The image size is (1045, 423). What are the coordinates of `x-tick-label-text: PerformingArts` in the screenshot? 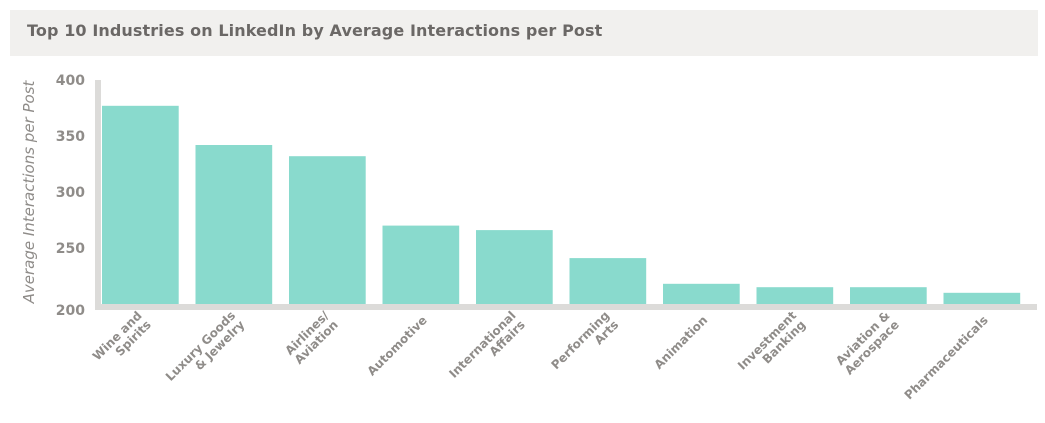 It's located at (585, 344).